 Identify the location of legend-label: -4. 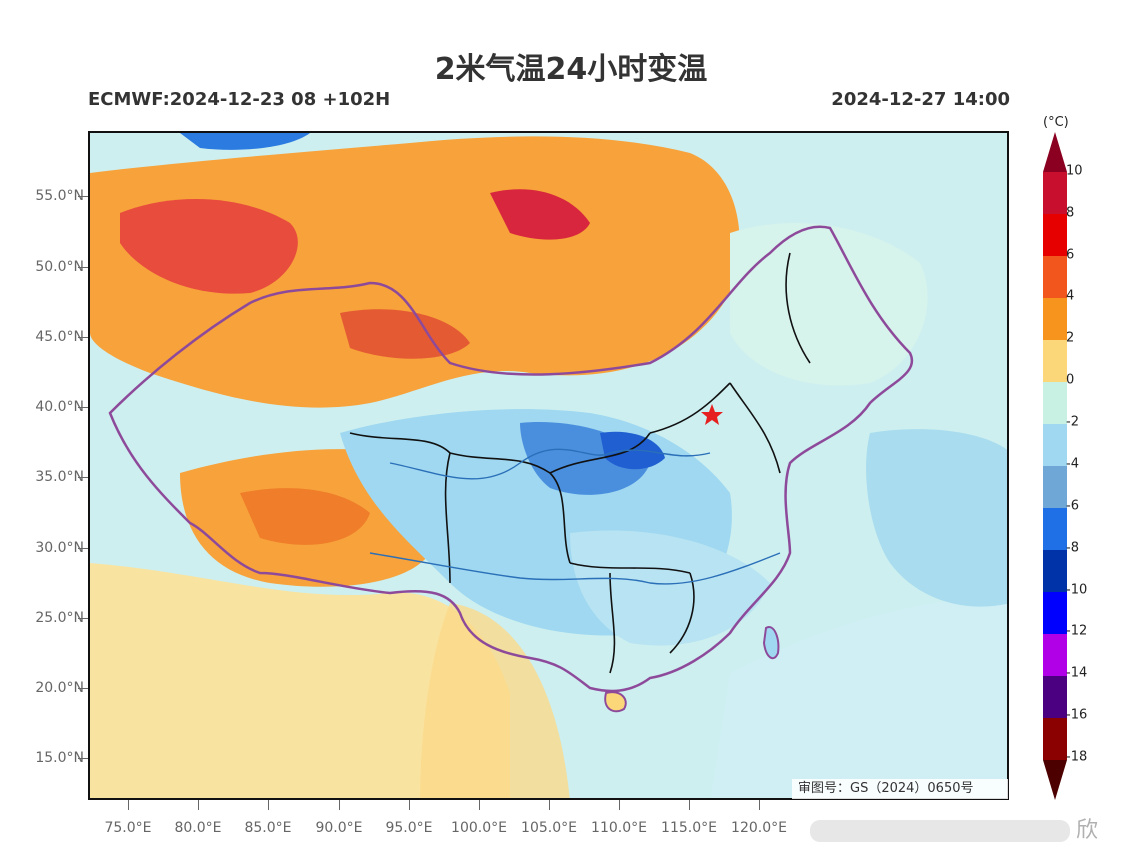
(1072, 464).